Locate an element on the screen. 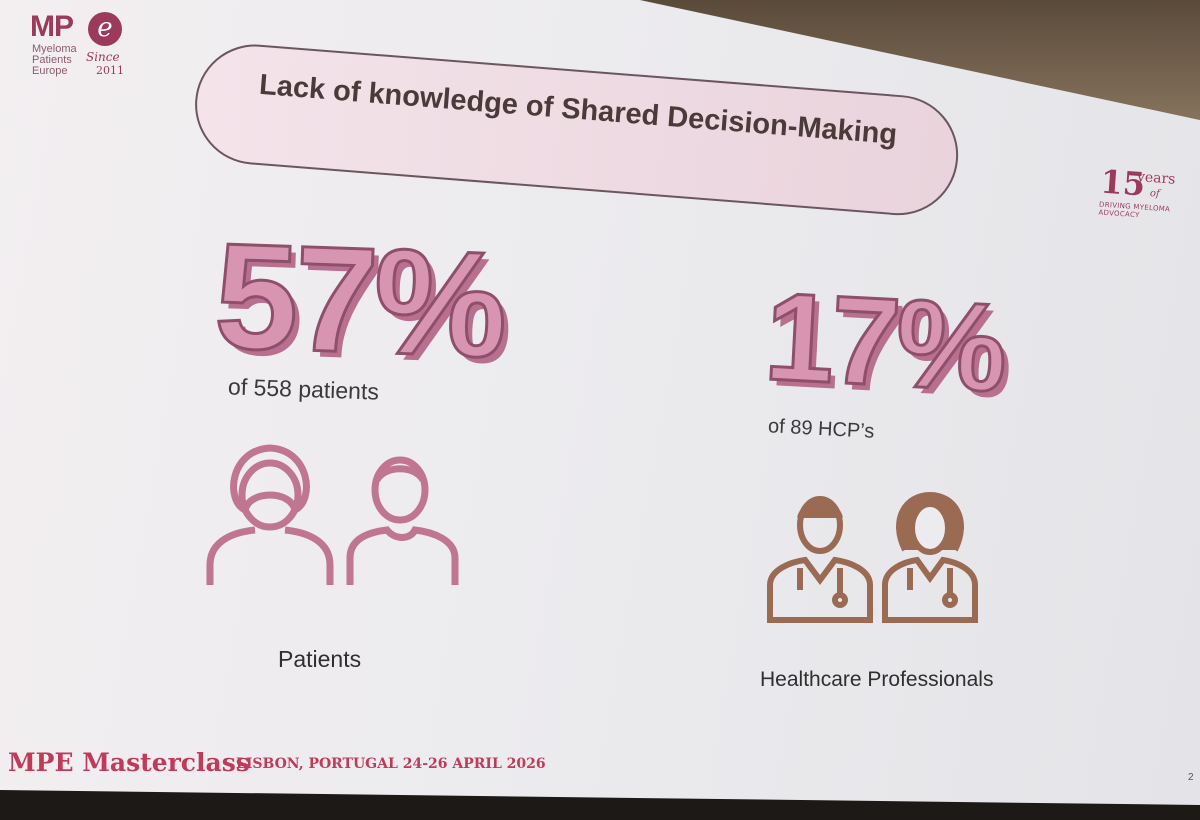 The width and height of the screenshot is (1200, 820). page-number: 2 is located at coordinates (1191, 777).